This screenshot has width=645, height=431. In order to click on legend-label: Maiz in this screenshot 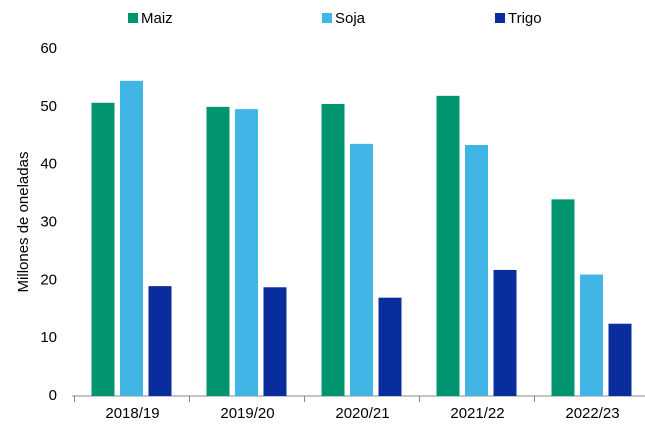, I will do `click(157, 18)`.